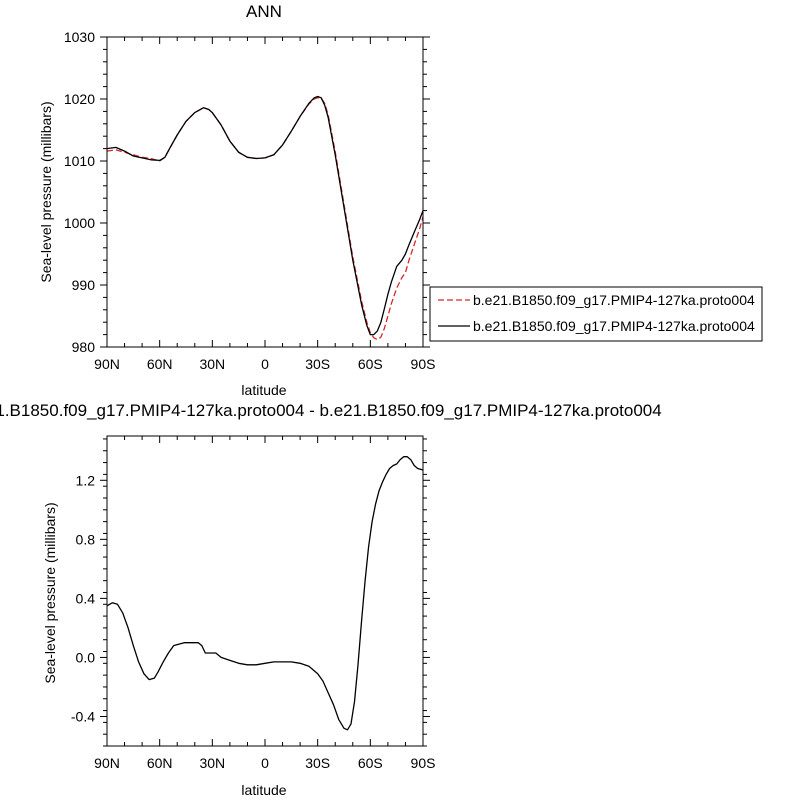 This screenshot has width=800, height=800. Describe the element at coordinates (160, 364) in the screenshot. I see `top-x-tick-label: 60N` at that location.